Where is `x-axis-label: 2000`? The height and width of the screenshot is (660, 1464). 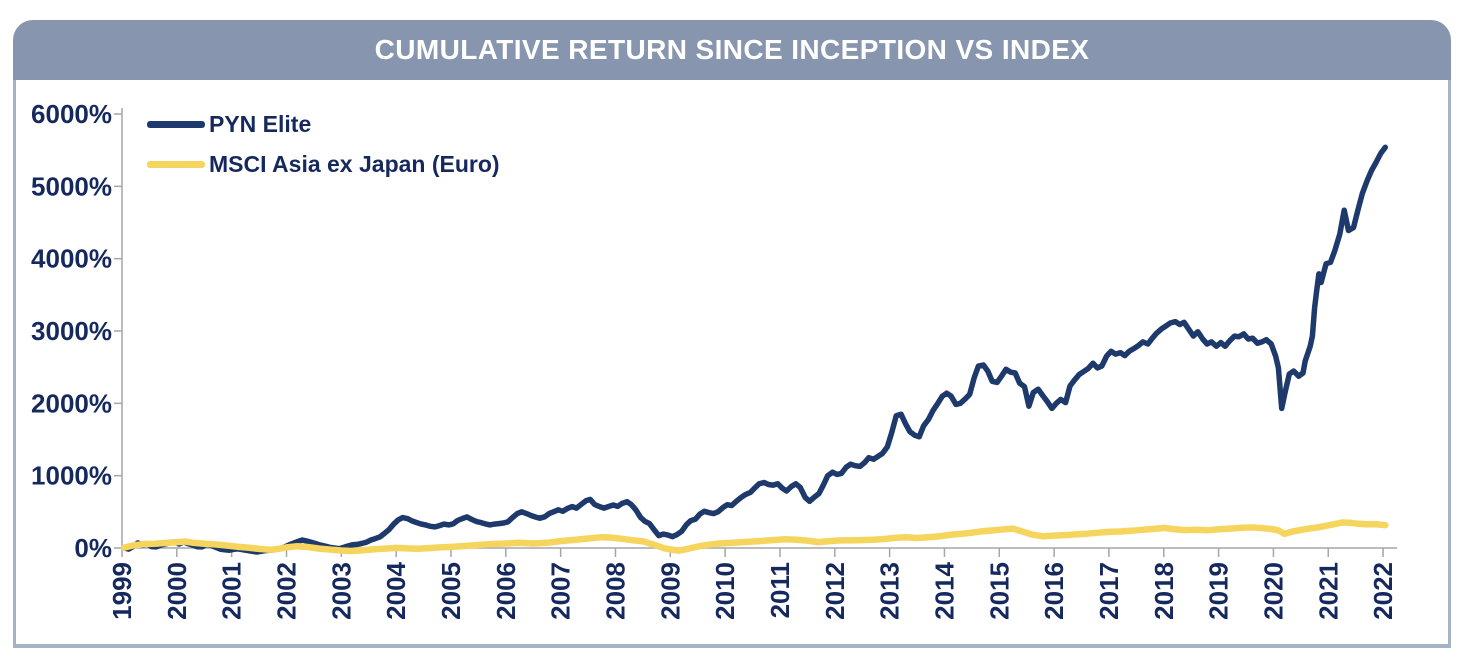
x-axis-label: 2000 is located at coordinates (177, 591).